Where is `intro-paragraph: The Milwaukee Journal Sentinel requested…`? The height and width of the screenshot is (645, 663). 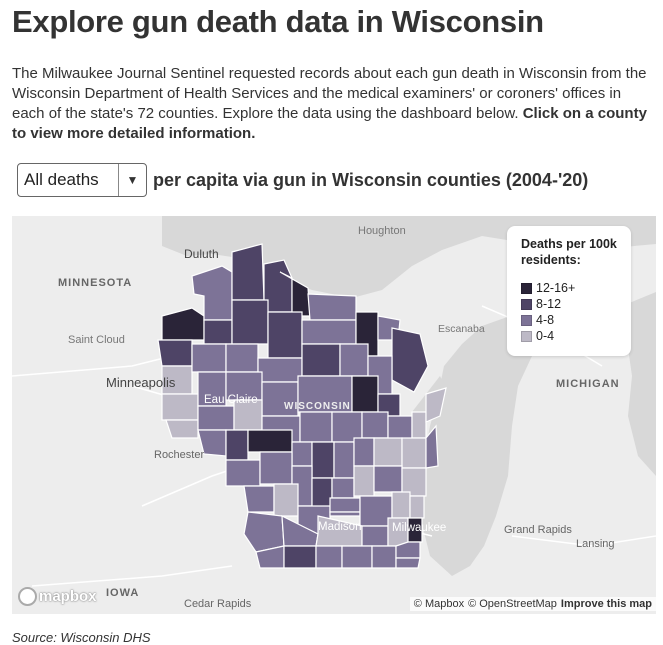 intro-paragraph: The Milwaukee Journal Sentinel requested… is located at coordinates (332, 104).